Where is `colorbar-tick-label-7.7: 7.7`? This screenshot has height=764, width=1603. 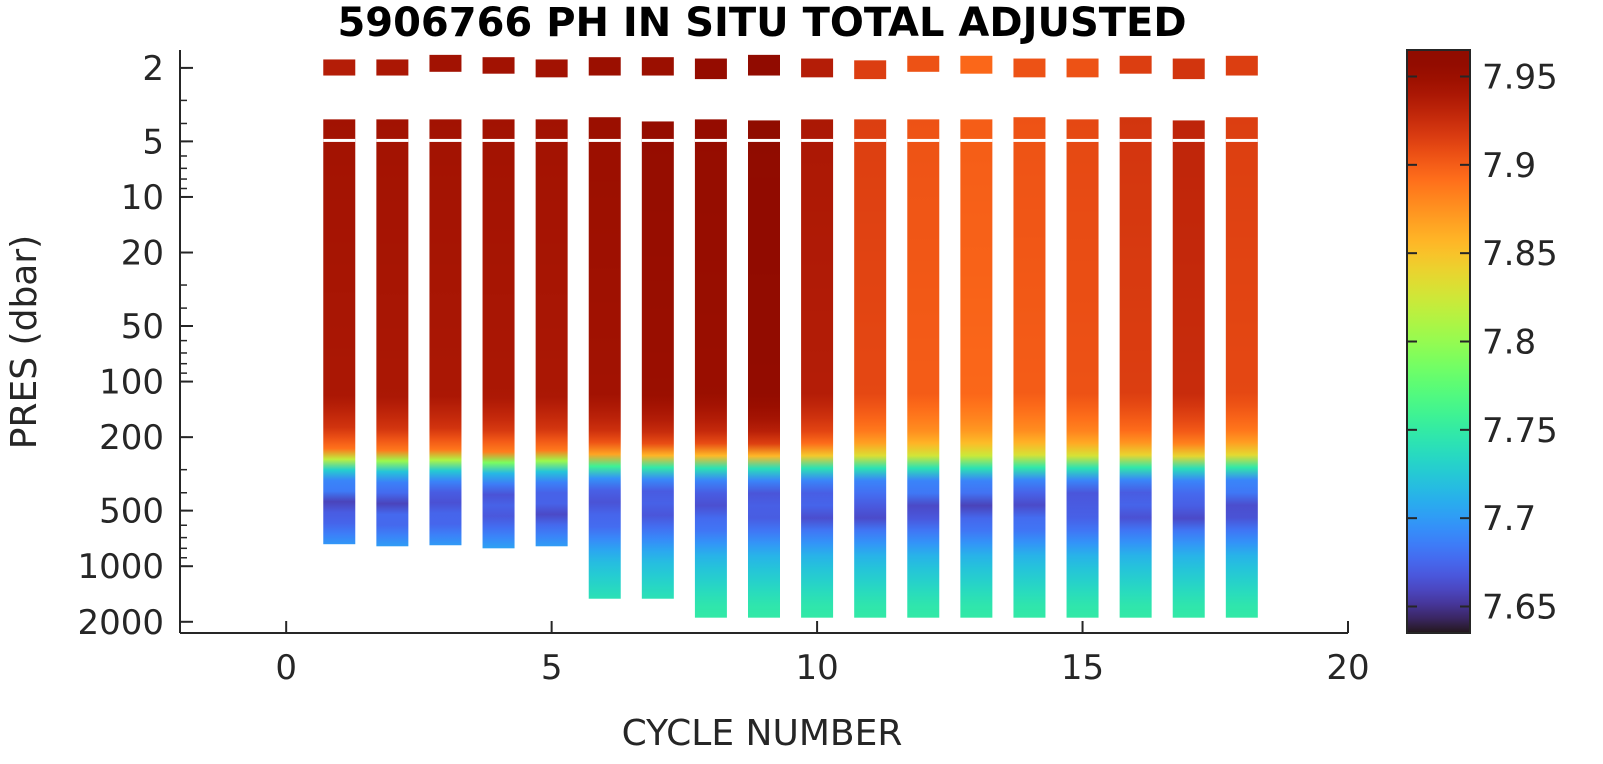 colorbar-tick-label-7.7: 7.7 is located at coordinates (1509, 519).